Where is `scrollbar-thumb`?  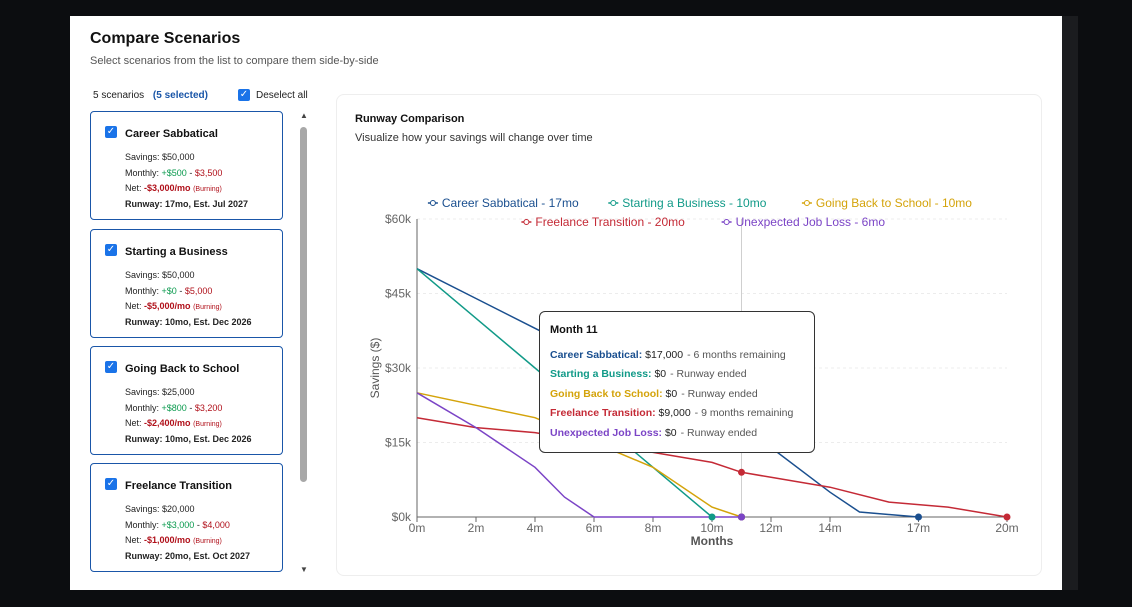
scrollbar-thumb is located at coordinates (303, 304).